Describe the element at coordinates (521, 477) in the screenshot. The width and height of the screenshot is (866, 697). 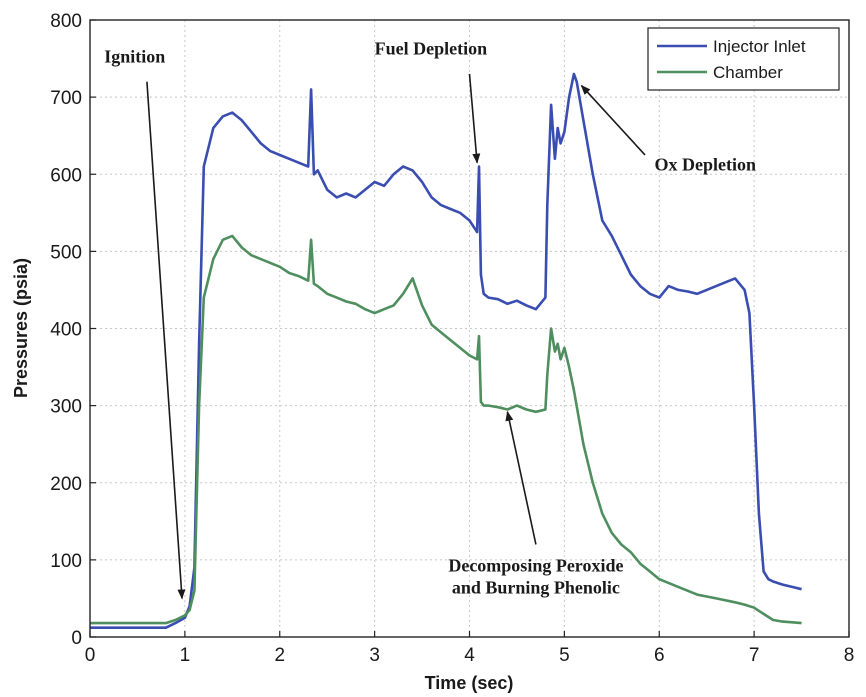
I see `annotation-arrow-peroxide` at that location.